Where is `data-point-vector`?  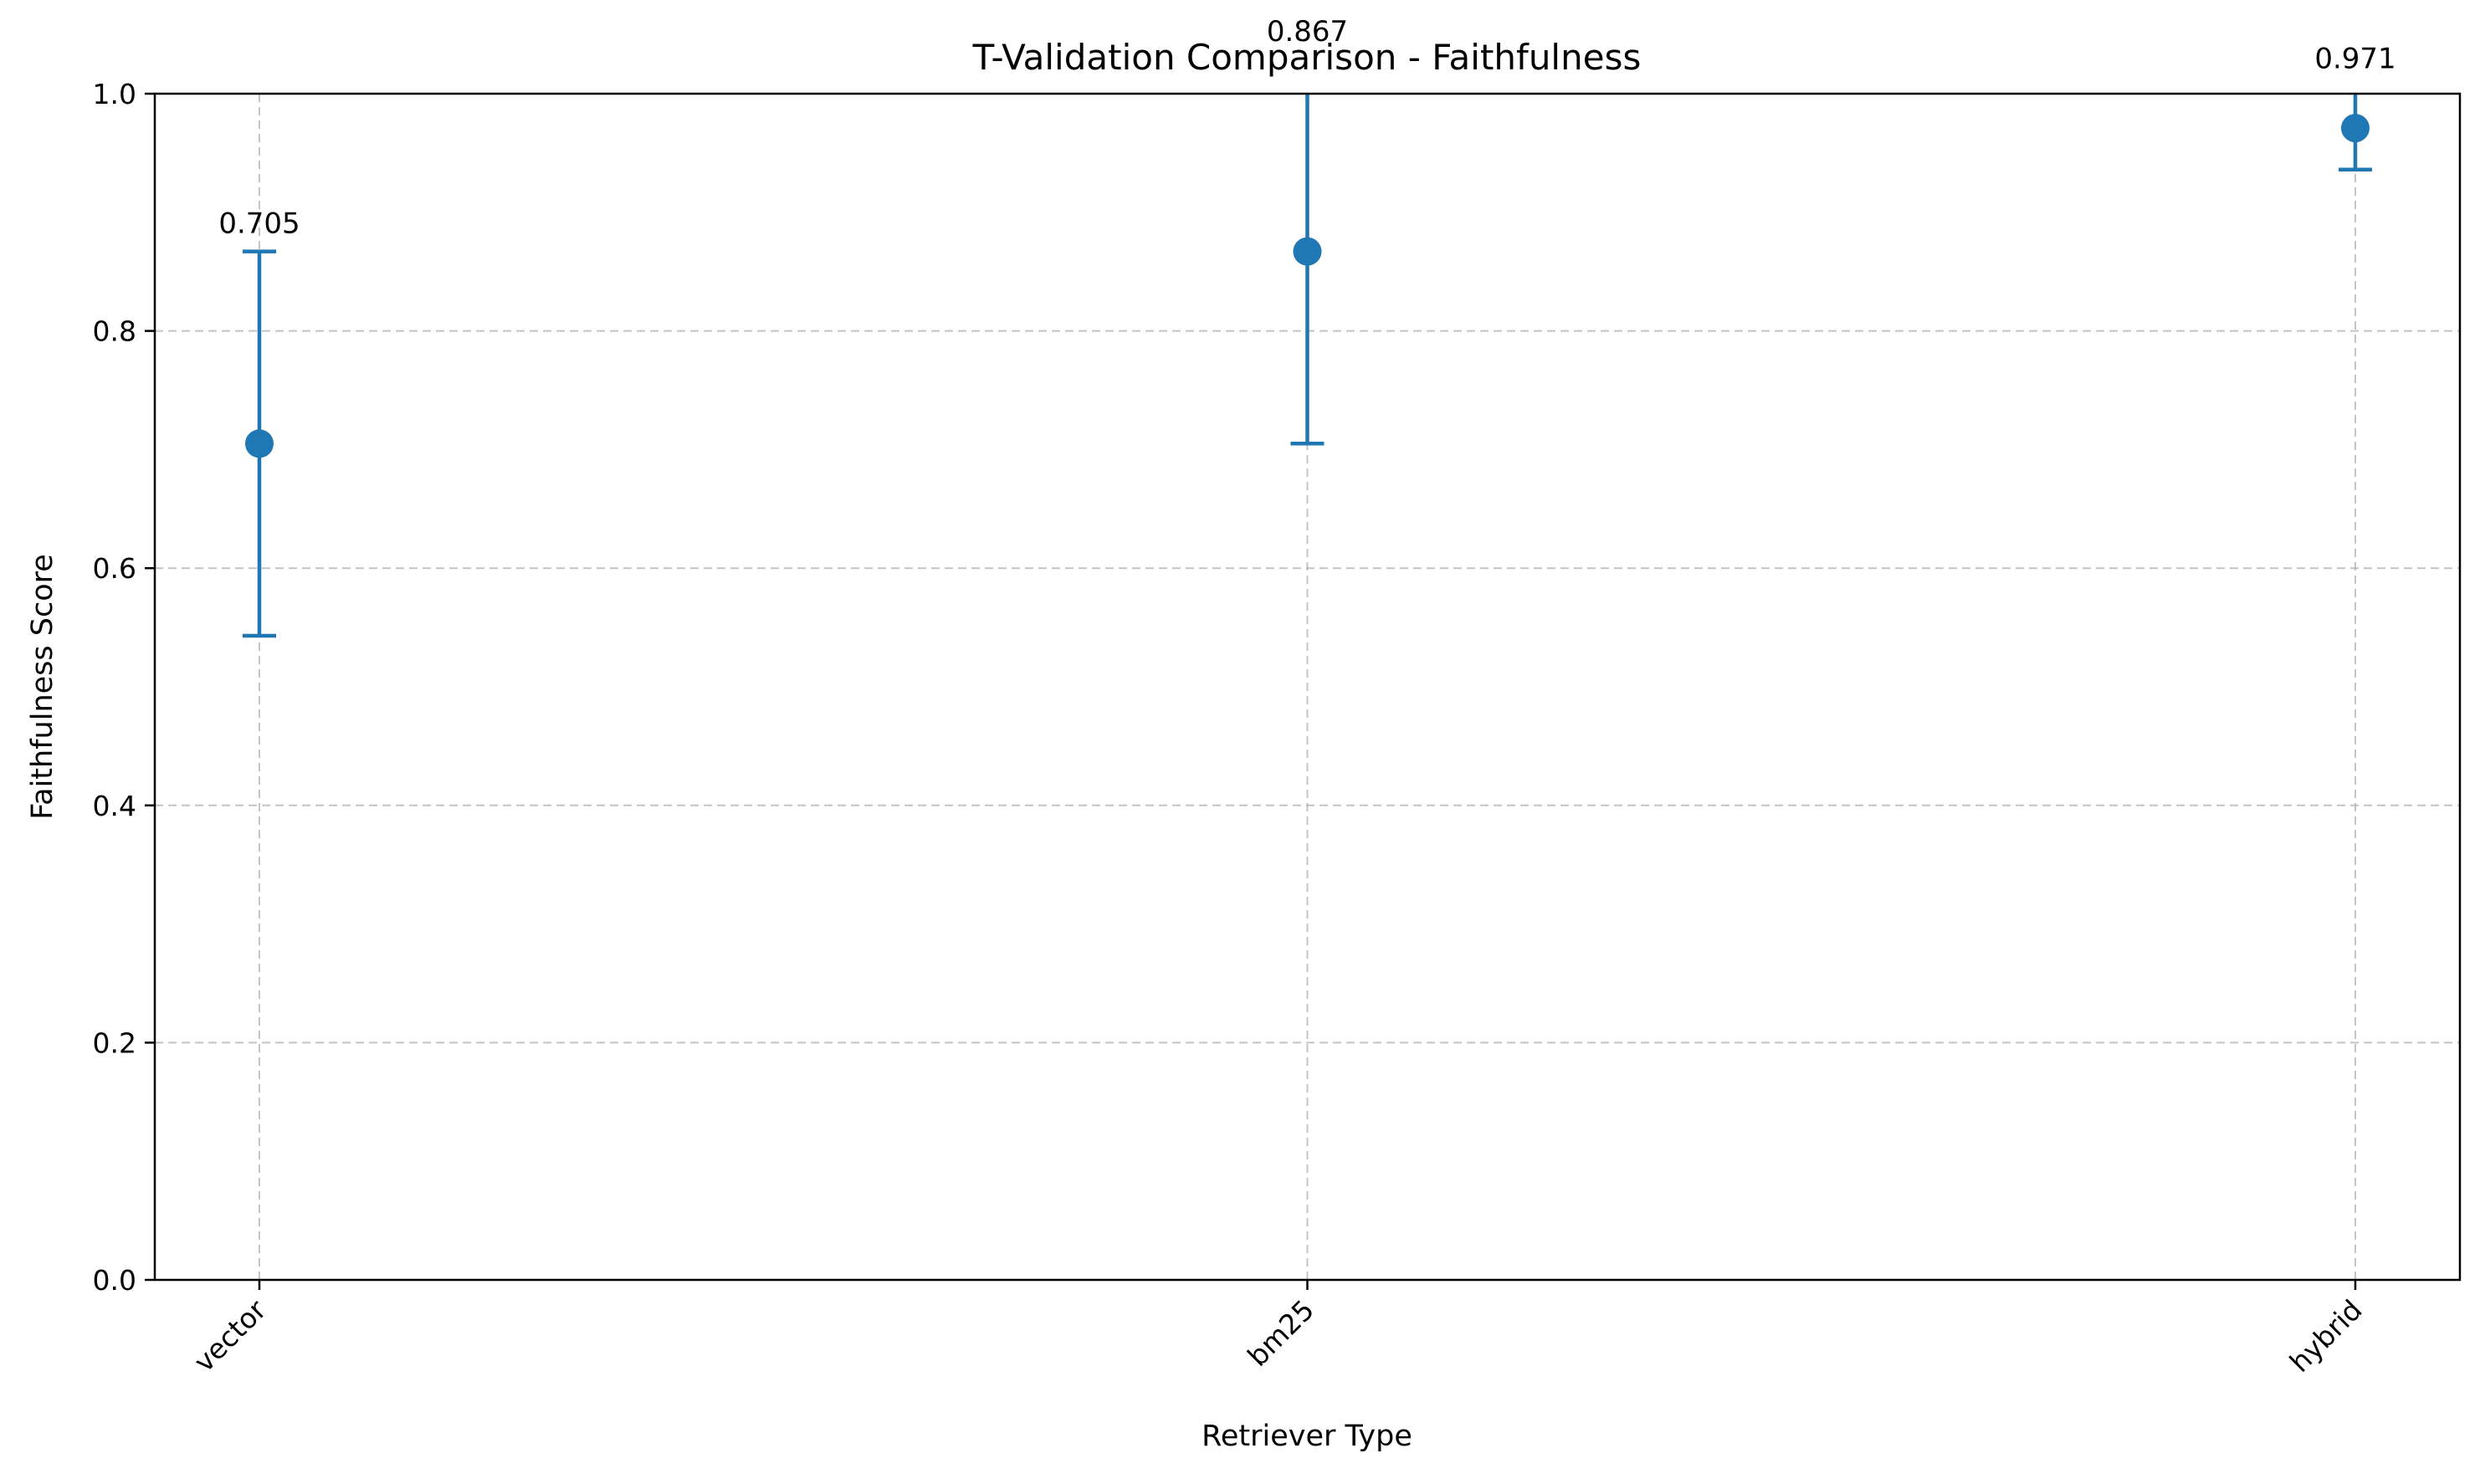
data-point-vector is located at coordinates (260, 443).